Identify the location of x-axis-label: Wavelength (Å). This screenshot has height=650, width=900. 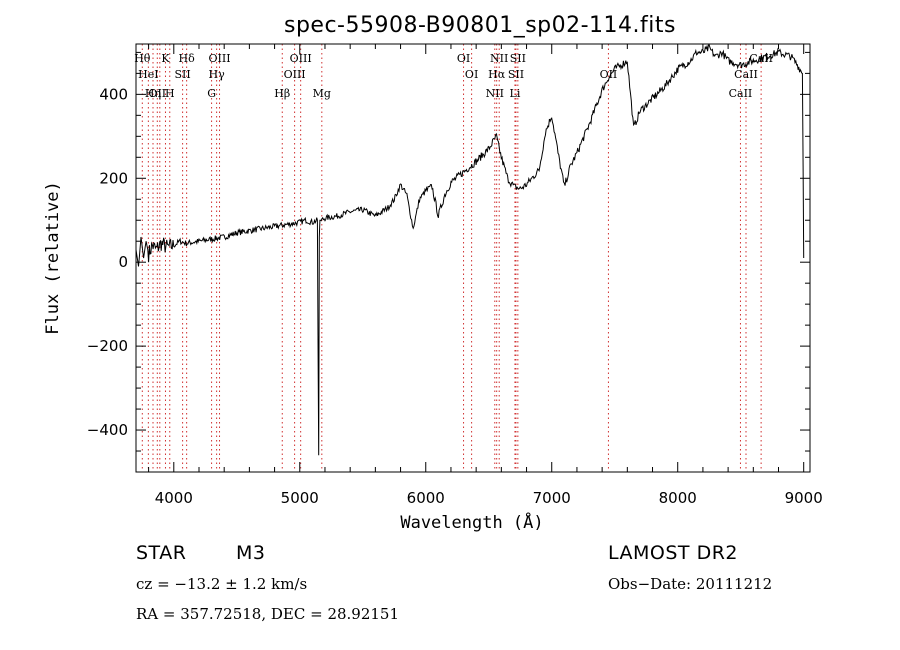
(471, 522).